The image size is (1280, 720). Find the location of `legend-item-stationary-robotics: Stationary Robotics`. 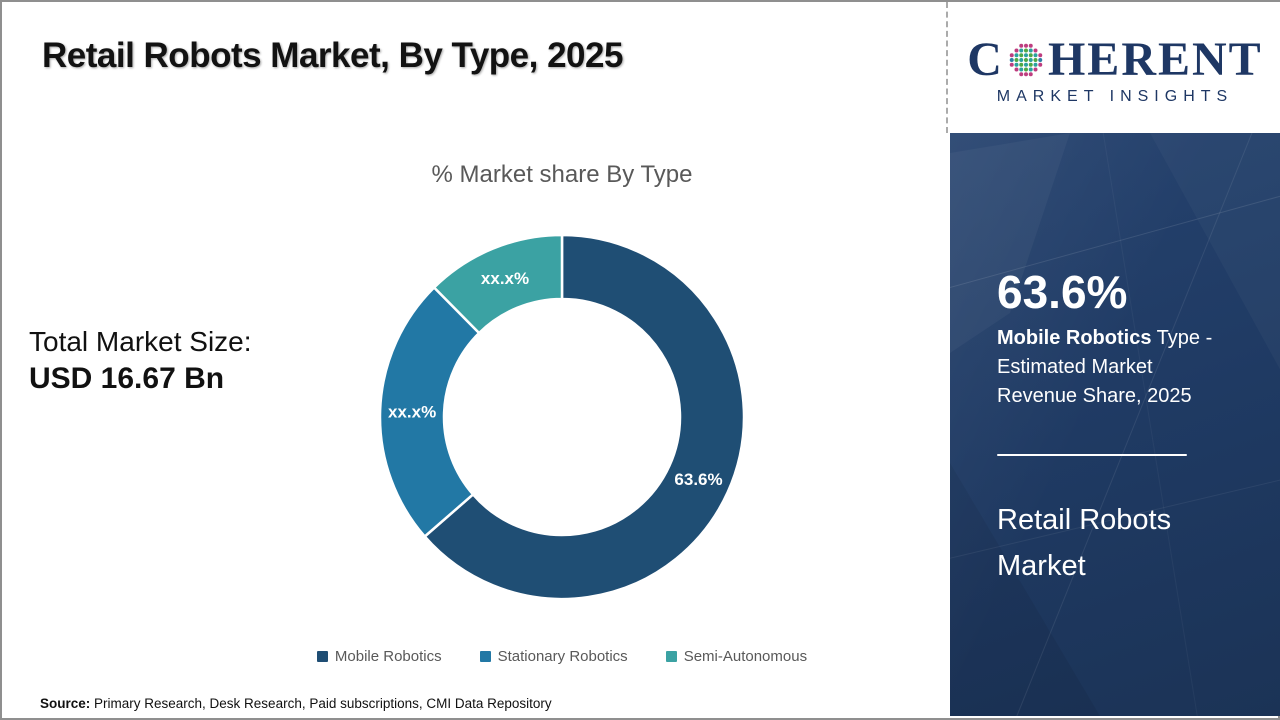

legend-item-stationary-robotics: Stationary Robotics is located at coordinates (553, 656).